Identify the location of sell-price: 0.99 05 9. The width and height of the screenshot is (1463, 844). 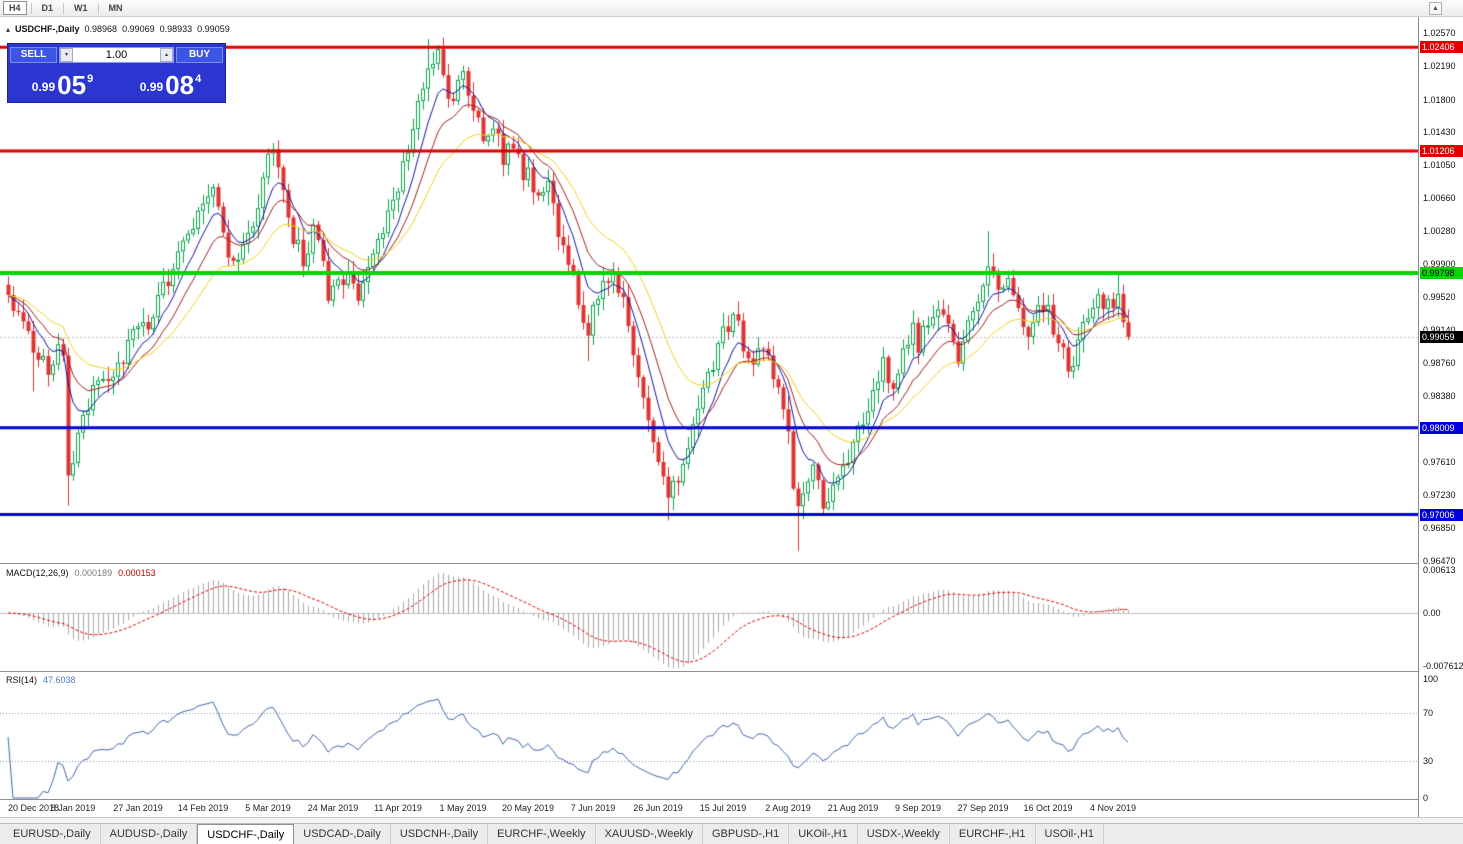
(62, 83).